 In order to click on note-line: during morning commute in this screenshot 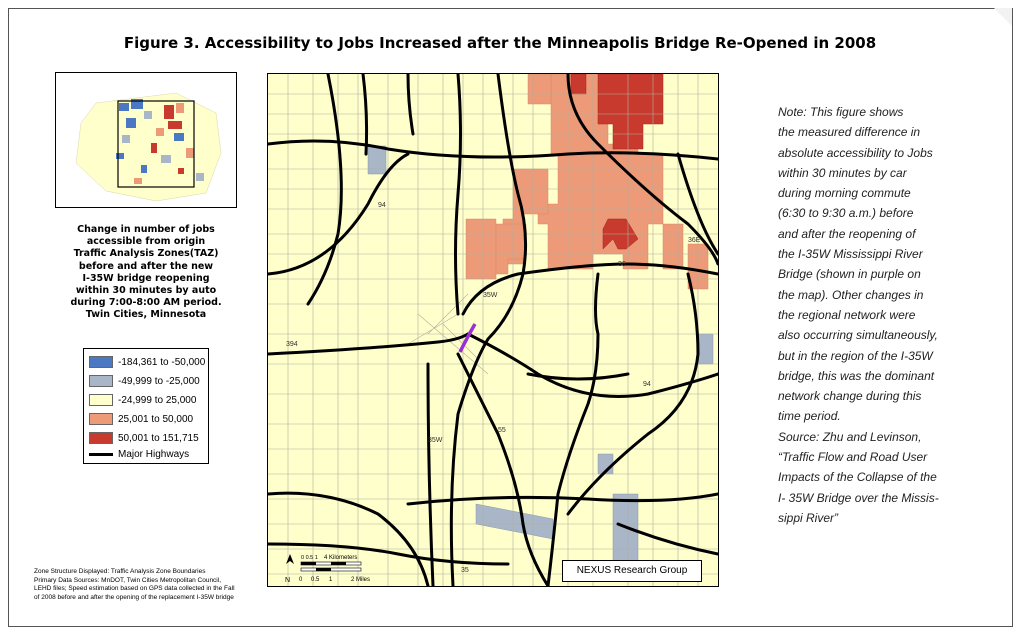, I will do `click(844, 193)`.